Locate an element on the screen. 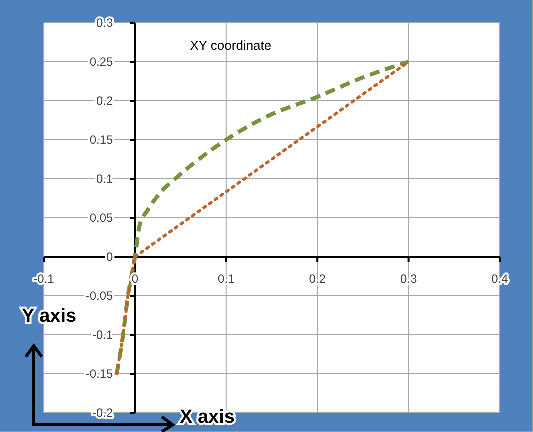 Image resolution: width=533 pixels, height=432 pixels. x-tick-label: 0.3 is located at coordinates (409, 279).